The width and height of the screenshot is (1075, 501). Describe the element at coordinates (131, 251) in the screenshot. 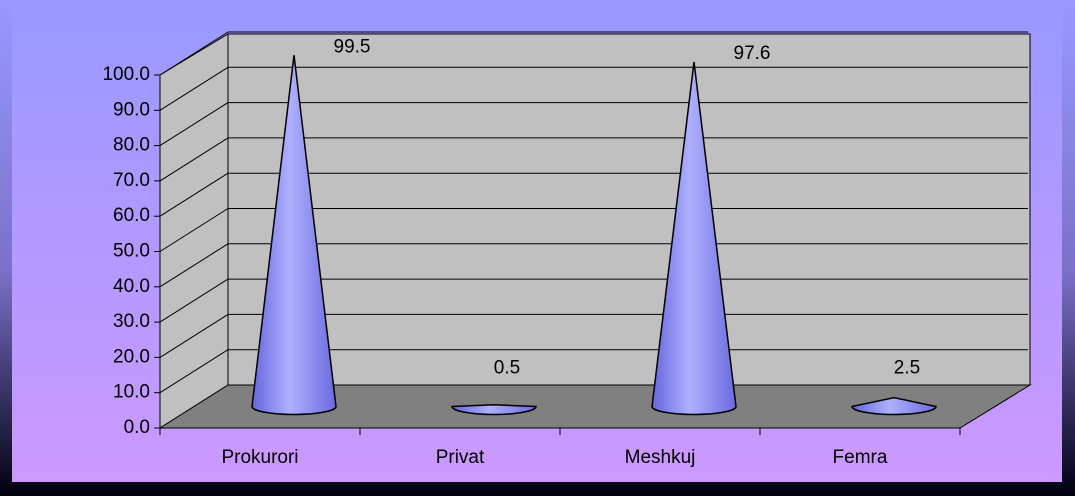

I see `y-tick-label: 50.0` at that location.